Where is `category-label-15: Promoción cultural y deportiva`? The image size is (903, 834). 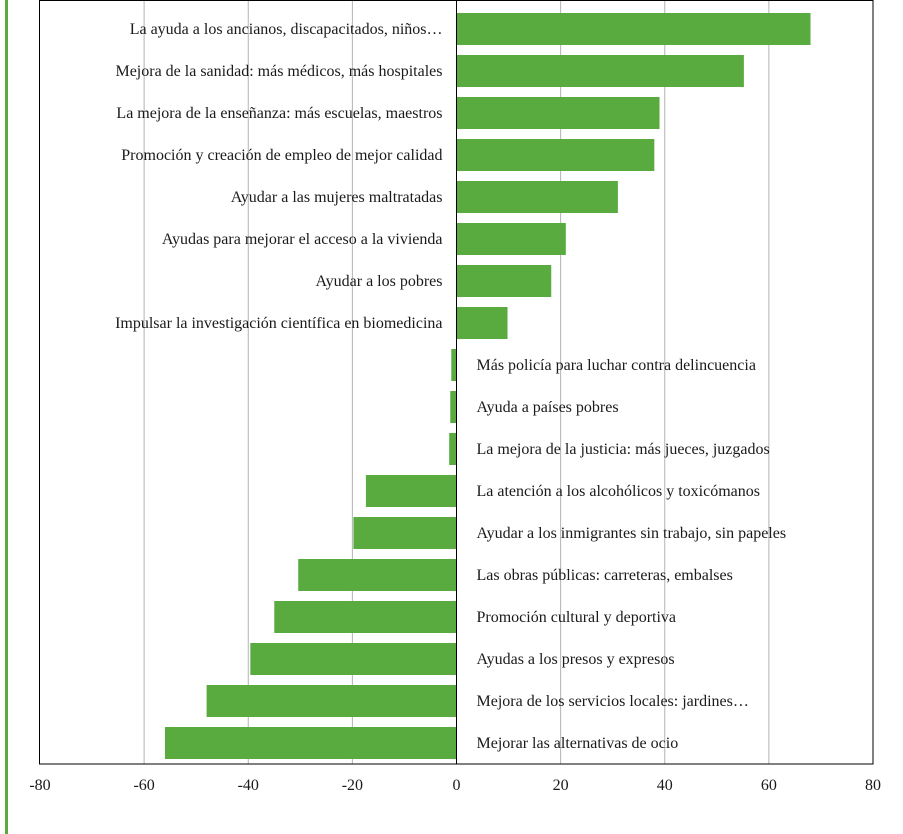
category-label-15: Promoción cultural y deportiva is located at coordinates (577, 617).